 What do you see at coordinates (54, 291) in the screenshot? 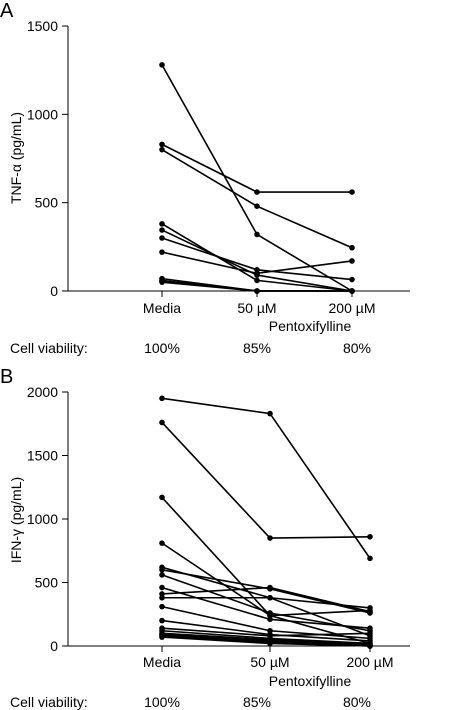
I see `panel-a-y-tick-label: 0` at bounding box center [54, 291].